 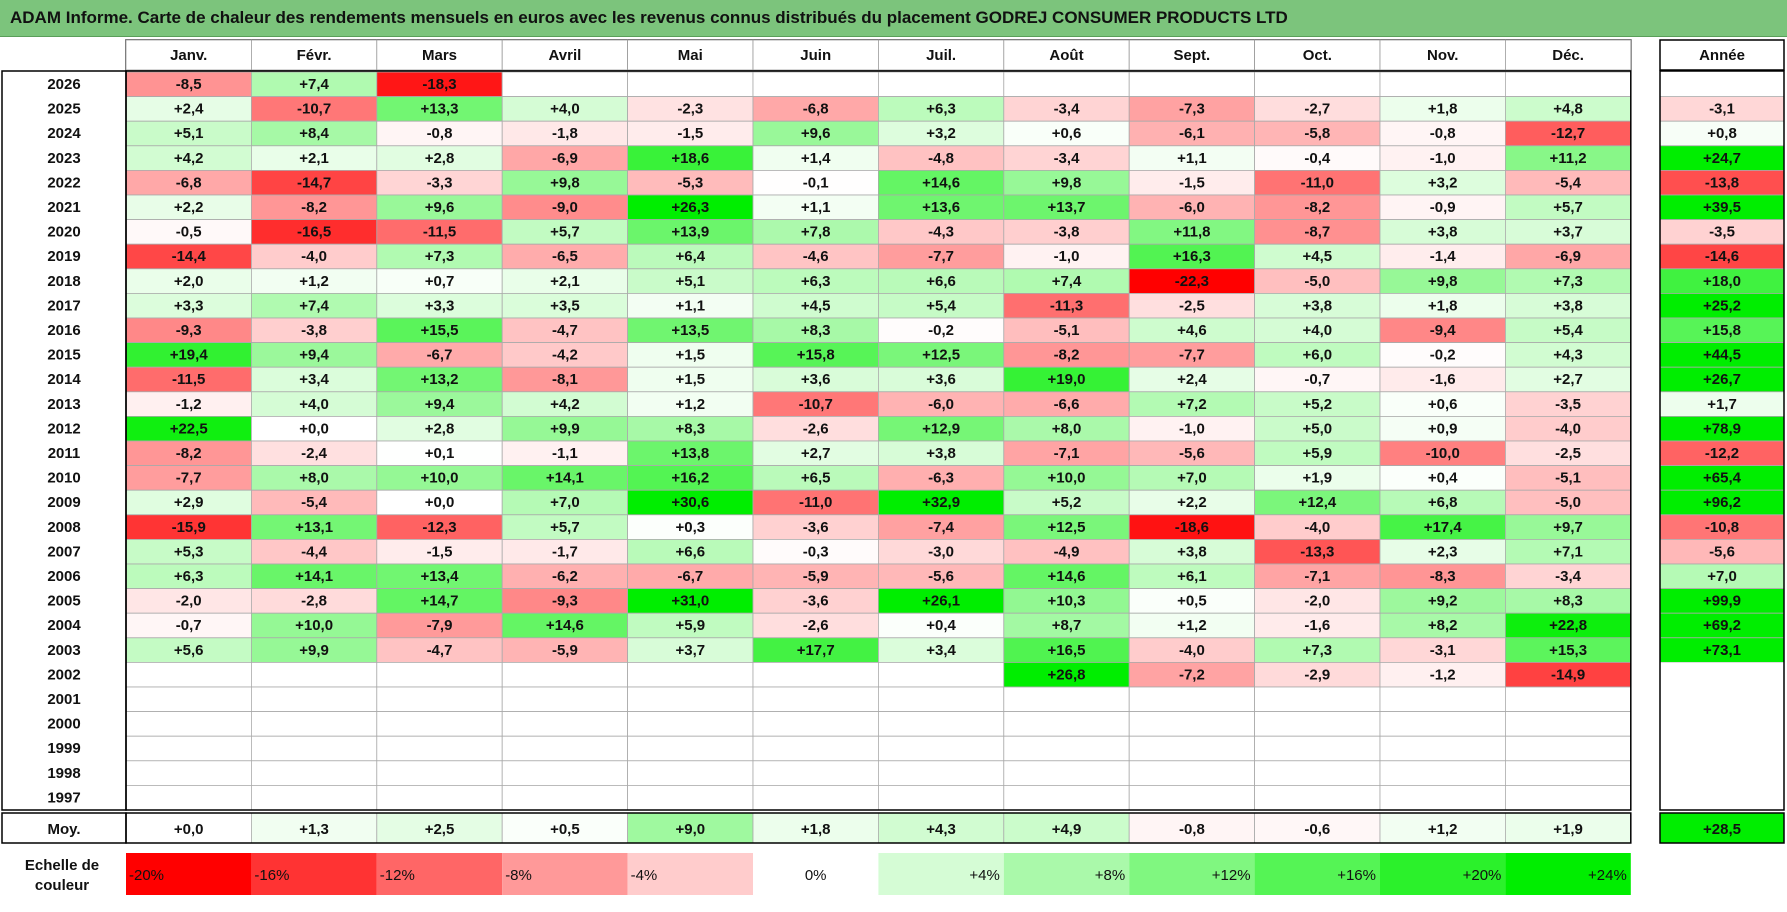 I want to click on cell-value: -1,2, so click(x=189, y=404).